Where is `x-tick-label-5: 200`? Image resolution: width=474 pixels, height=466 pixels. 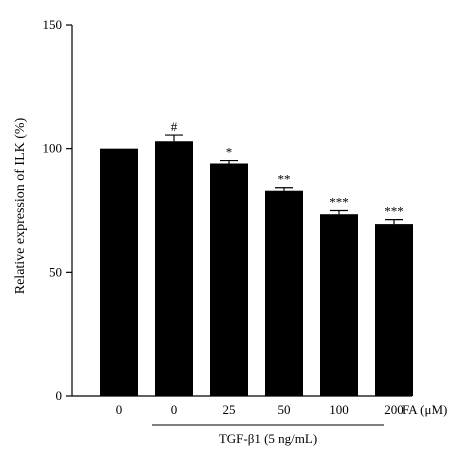 x-tick-label-5: 200 is located at coordinates (394, 409).